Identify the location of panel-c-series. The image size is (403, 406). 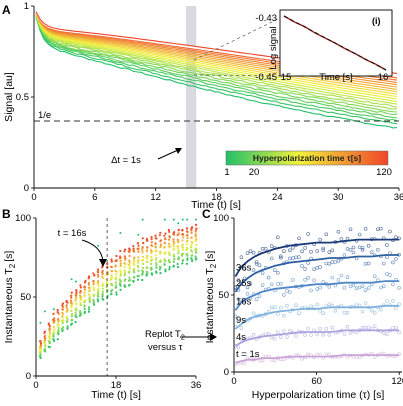
(317, 296).